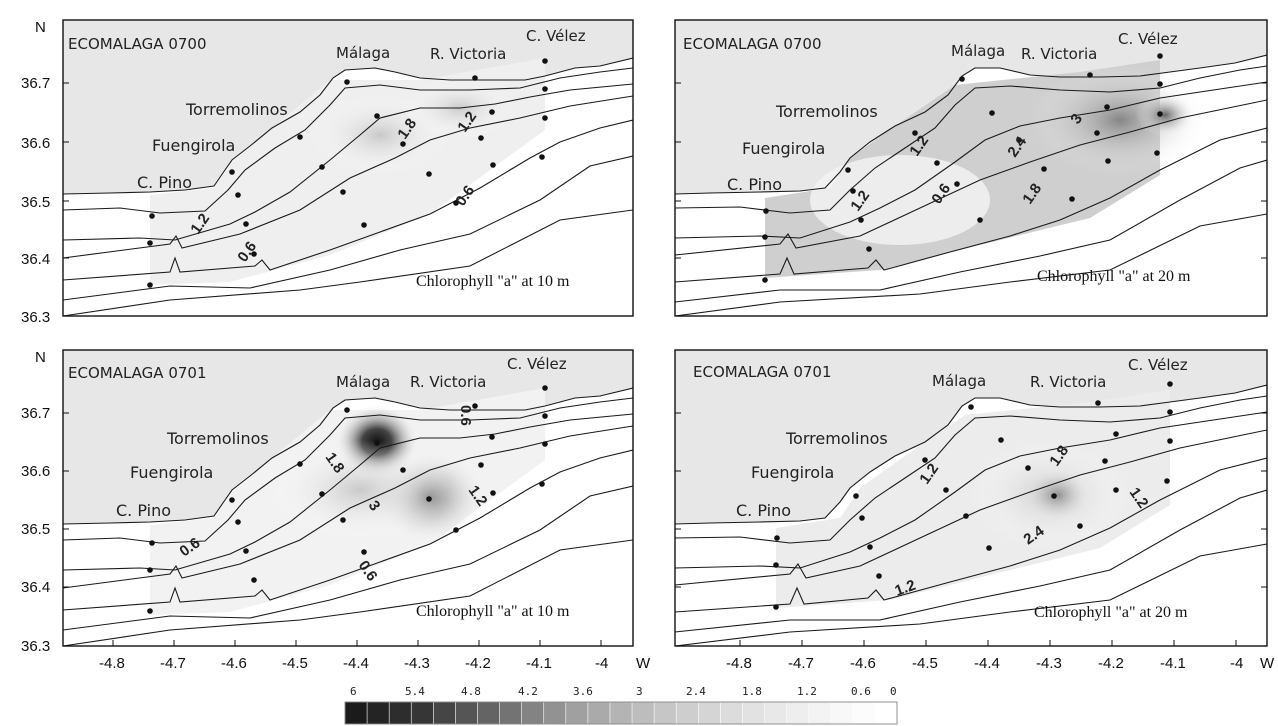 The image size is (1278, 726). Describe the element at coordinates (861, 691) in the screenshot. I see `colorbar-label: 0.6` at that location.